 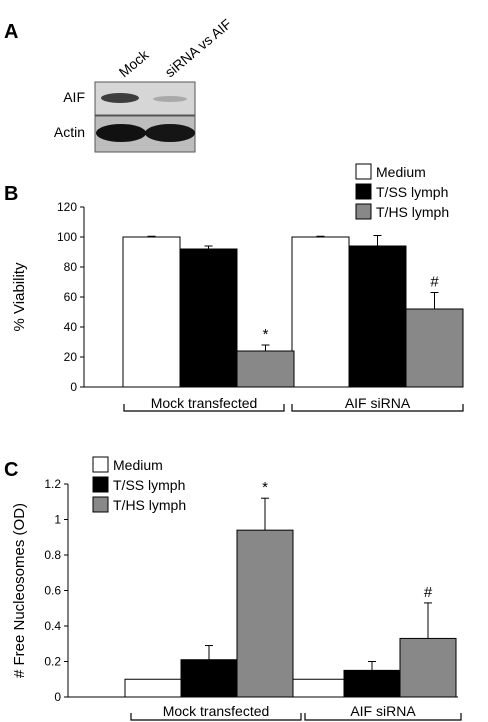 What do you see at coordinates (11, 470) in the screenshot?
I see `panel-c-label: C` at bounding box center [11, 470].